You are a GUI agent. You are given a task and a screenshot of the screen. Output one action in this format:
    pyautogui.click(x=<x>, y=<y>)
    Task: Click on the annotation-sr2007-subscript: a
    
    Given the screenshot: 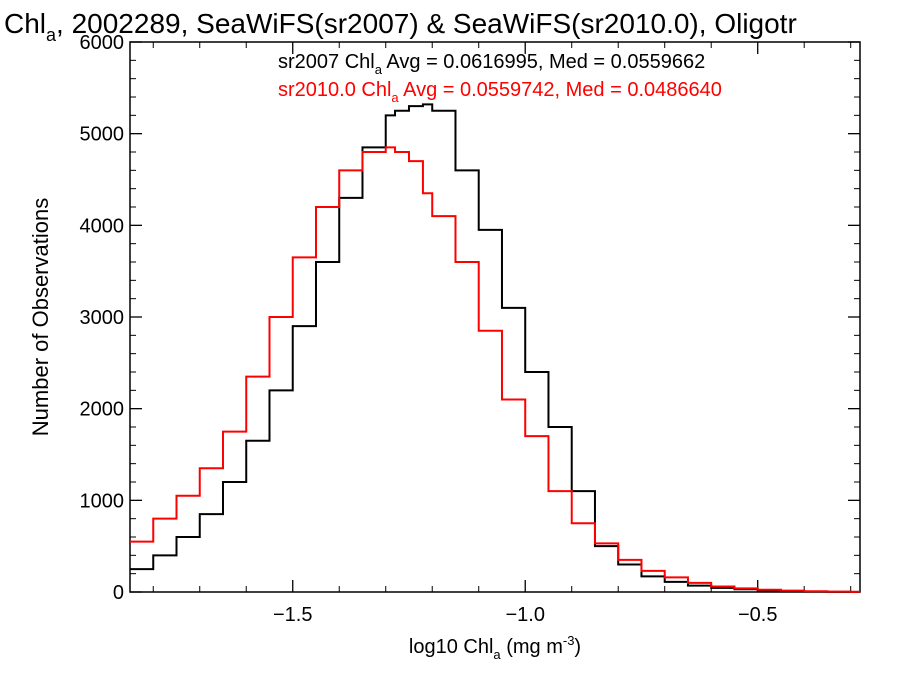 What is the action you would take?
    pyautogui.click(x=379, y=69)
    